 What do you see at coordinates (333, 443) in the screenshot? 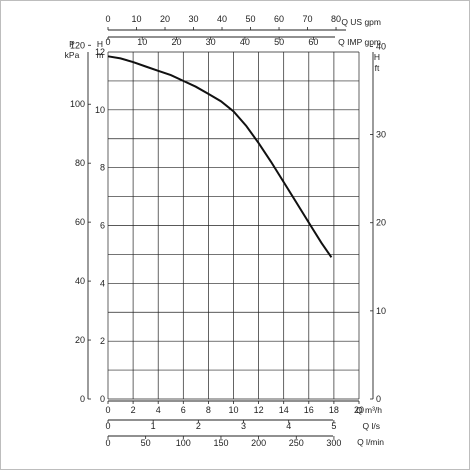
I see `q-lmin-tick-label: 300` at bounding box center [333, 443].